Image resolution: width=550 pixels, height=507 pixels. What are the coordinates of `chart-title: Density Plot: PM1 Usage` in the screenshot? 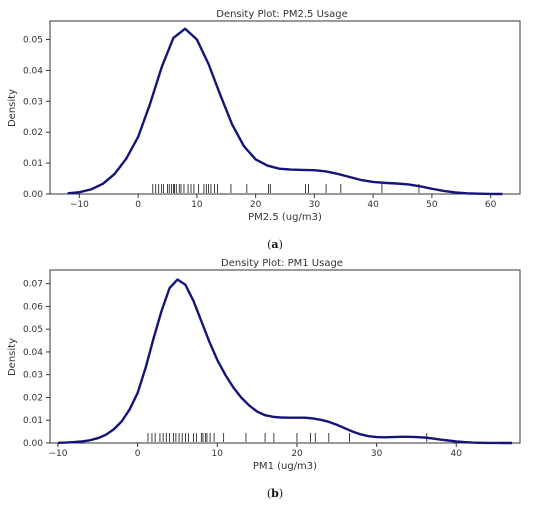 It's located at (282, 263).